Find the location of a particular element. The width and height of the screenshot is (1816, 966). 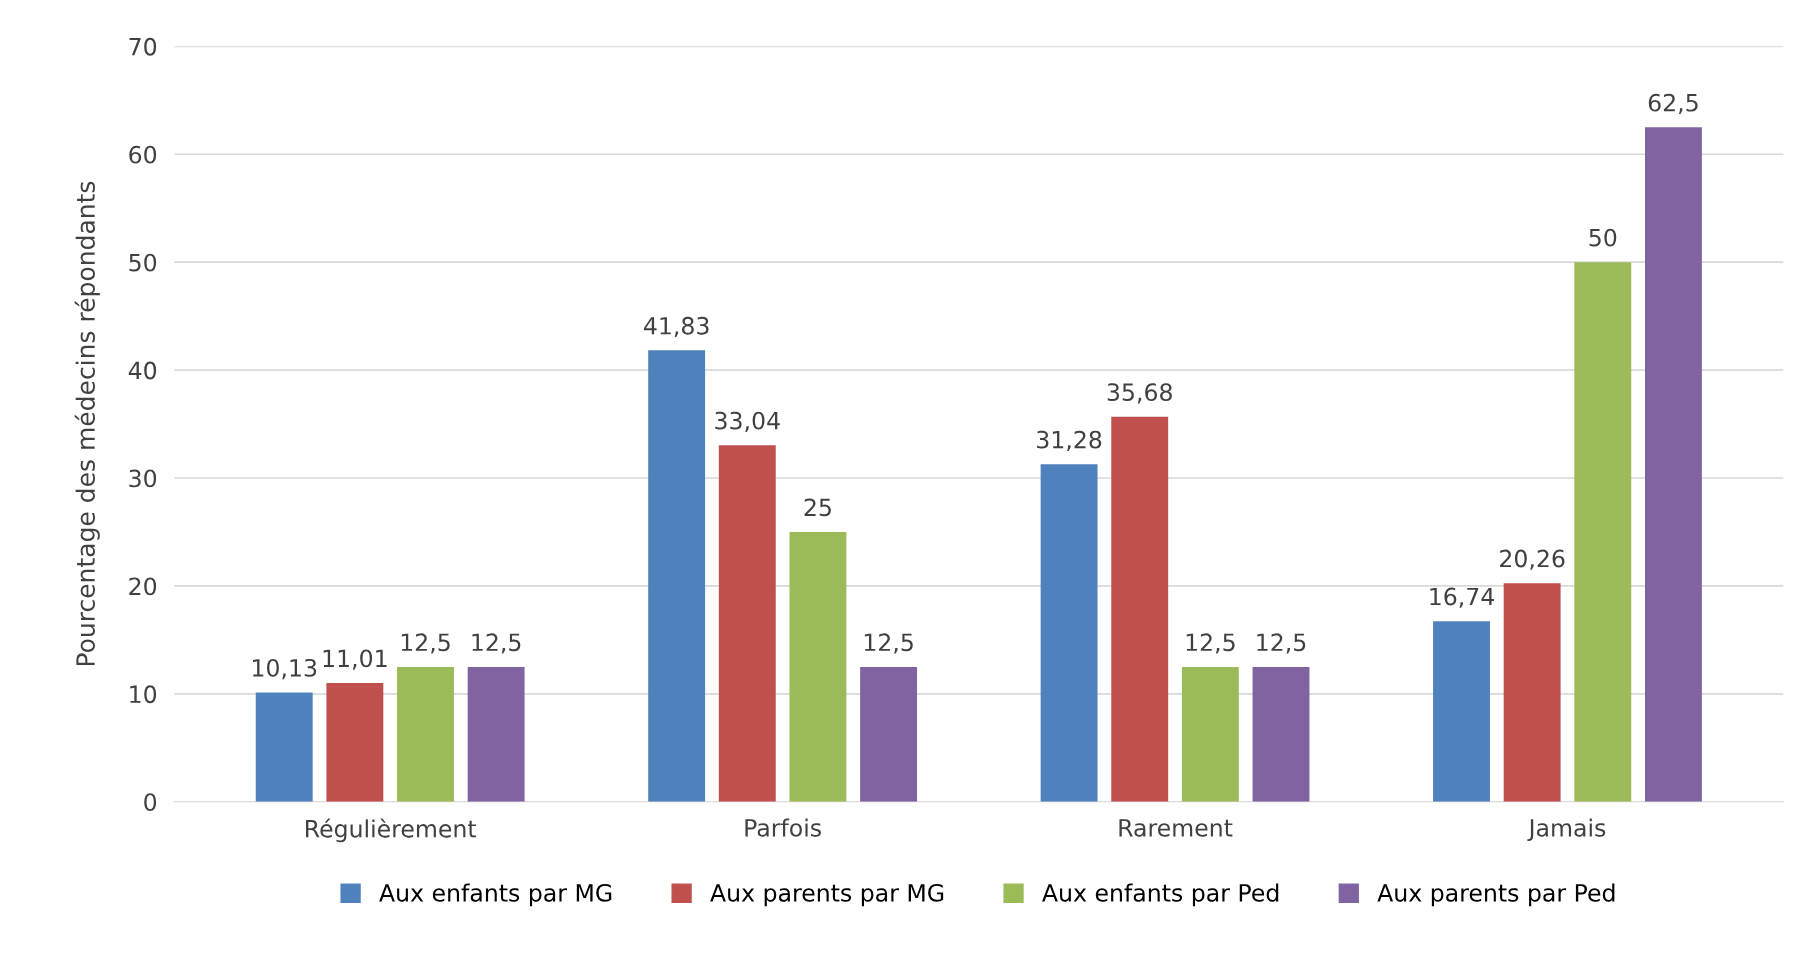

y-tick-label: 10 is located at coordinates (143, 694).